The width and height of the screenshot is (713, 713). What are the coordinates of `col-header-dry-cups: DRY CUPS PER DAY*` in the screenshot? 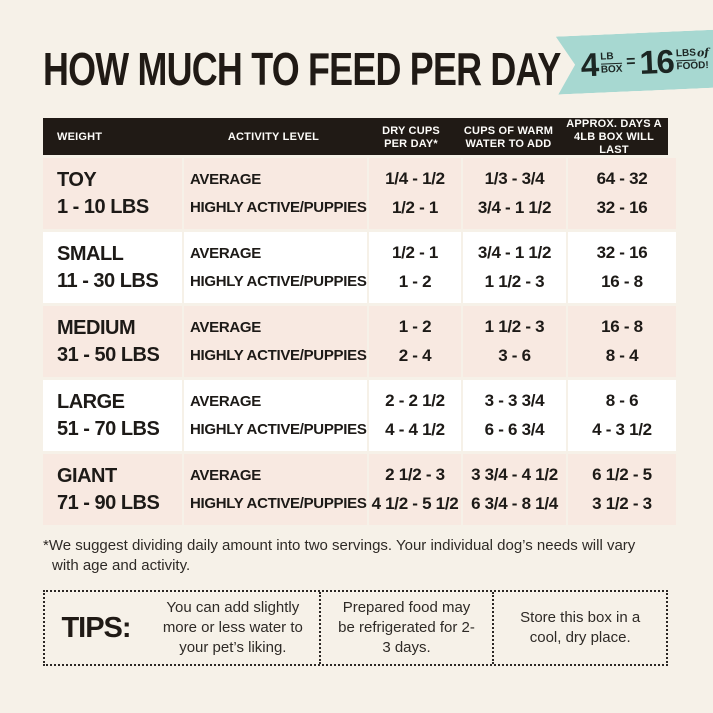 It's located at (411, 137).